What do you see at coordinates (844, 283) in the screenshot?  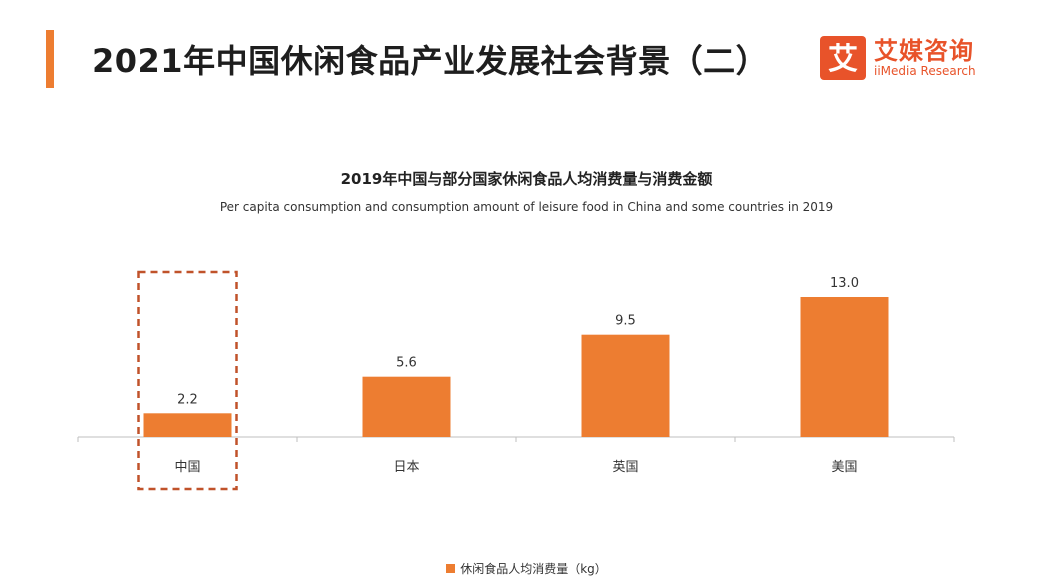 I see `data-label-3: 13.0` at bounding box center [844, 283].